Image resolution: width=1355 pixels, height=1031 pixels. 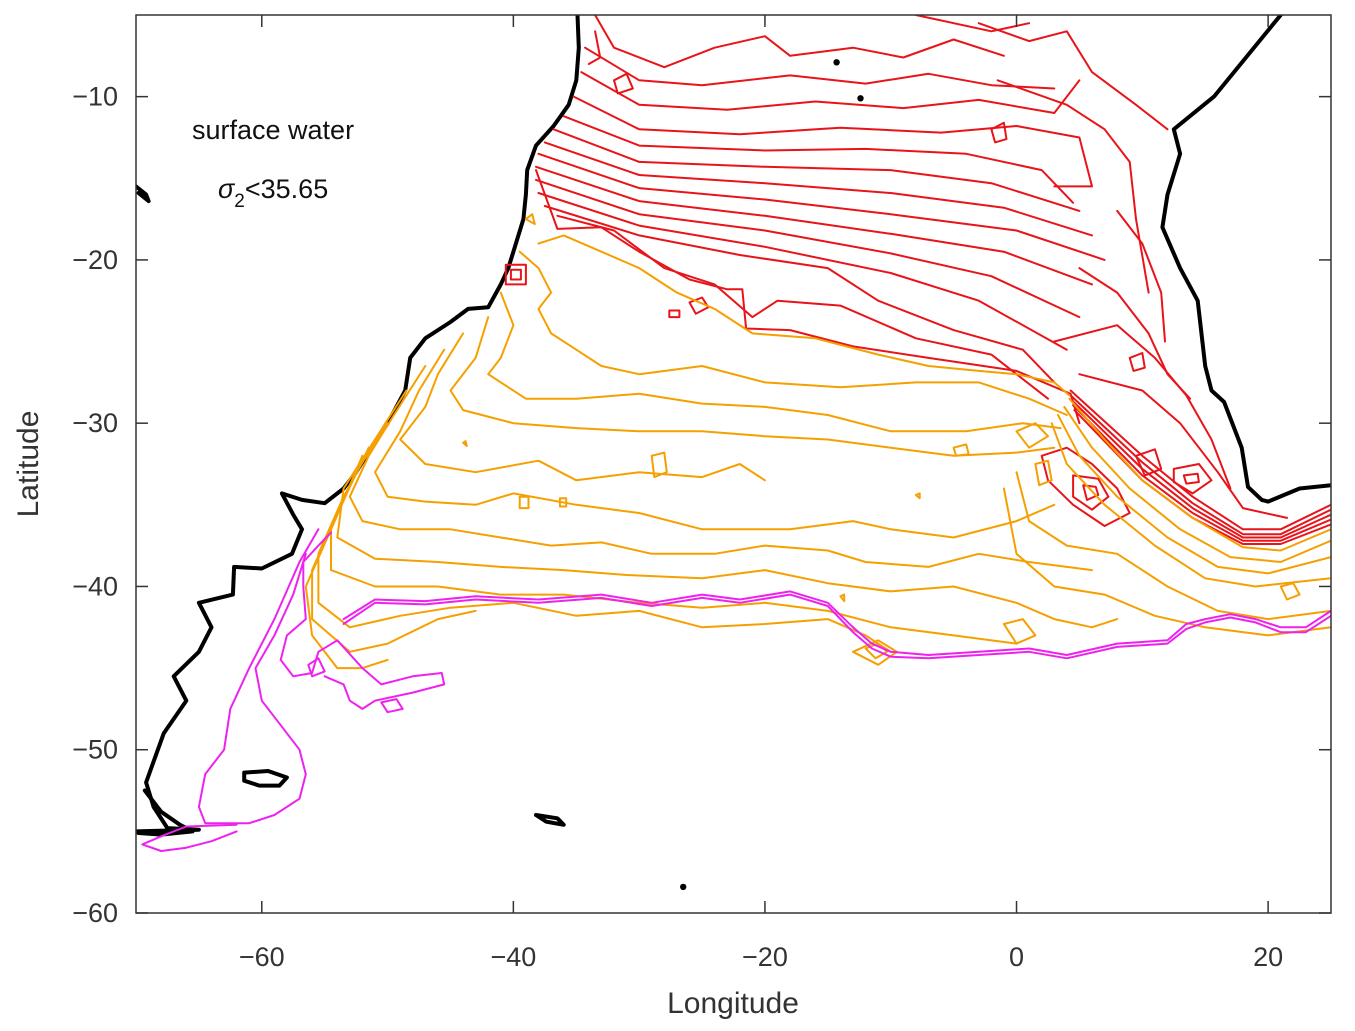 What do you see at coordinates (513, 957) in the screenshot?
I see `x-tick-label: −40` at bounding box center [513, 957].